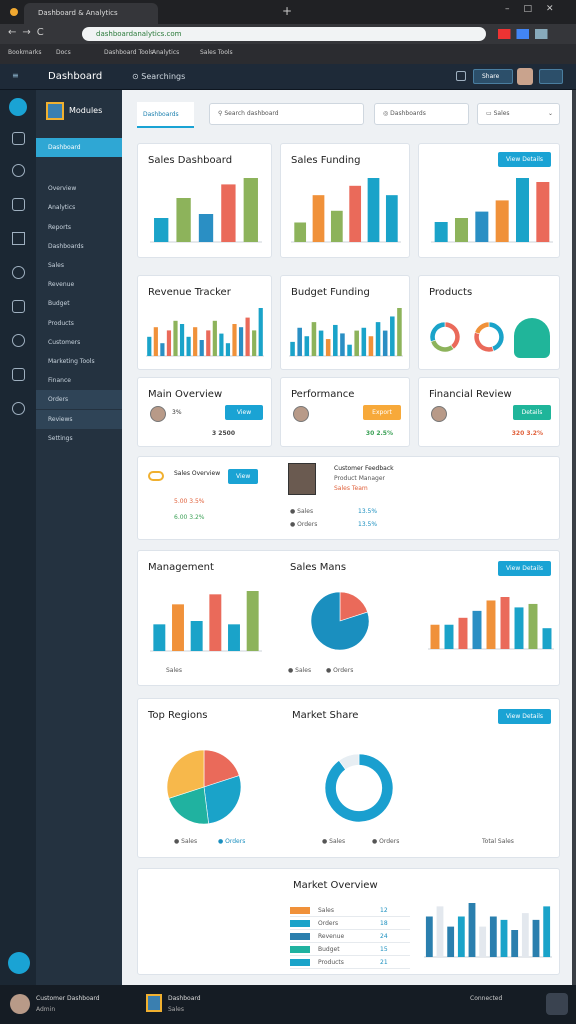 The width and height of the screenshot is (576, 1024). I want to click on card-title: Management, so click(181, 567).